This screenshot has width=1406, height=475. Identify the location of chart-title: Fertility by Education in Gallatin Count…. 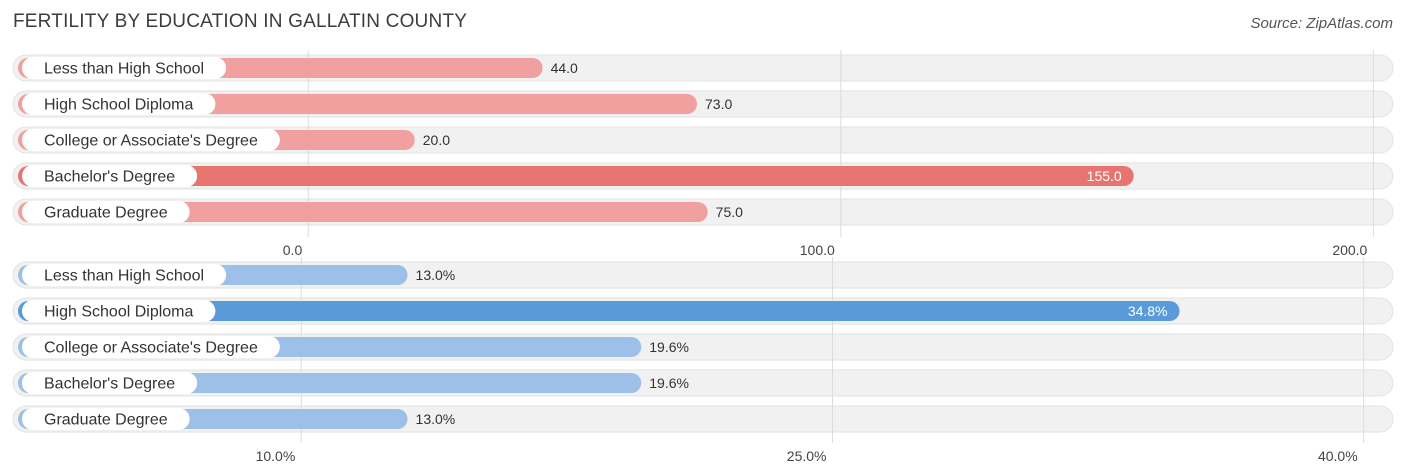
(240, 21).